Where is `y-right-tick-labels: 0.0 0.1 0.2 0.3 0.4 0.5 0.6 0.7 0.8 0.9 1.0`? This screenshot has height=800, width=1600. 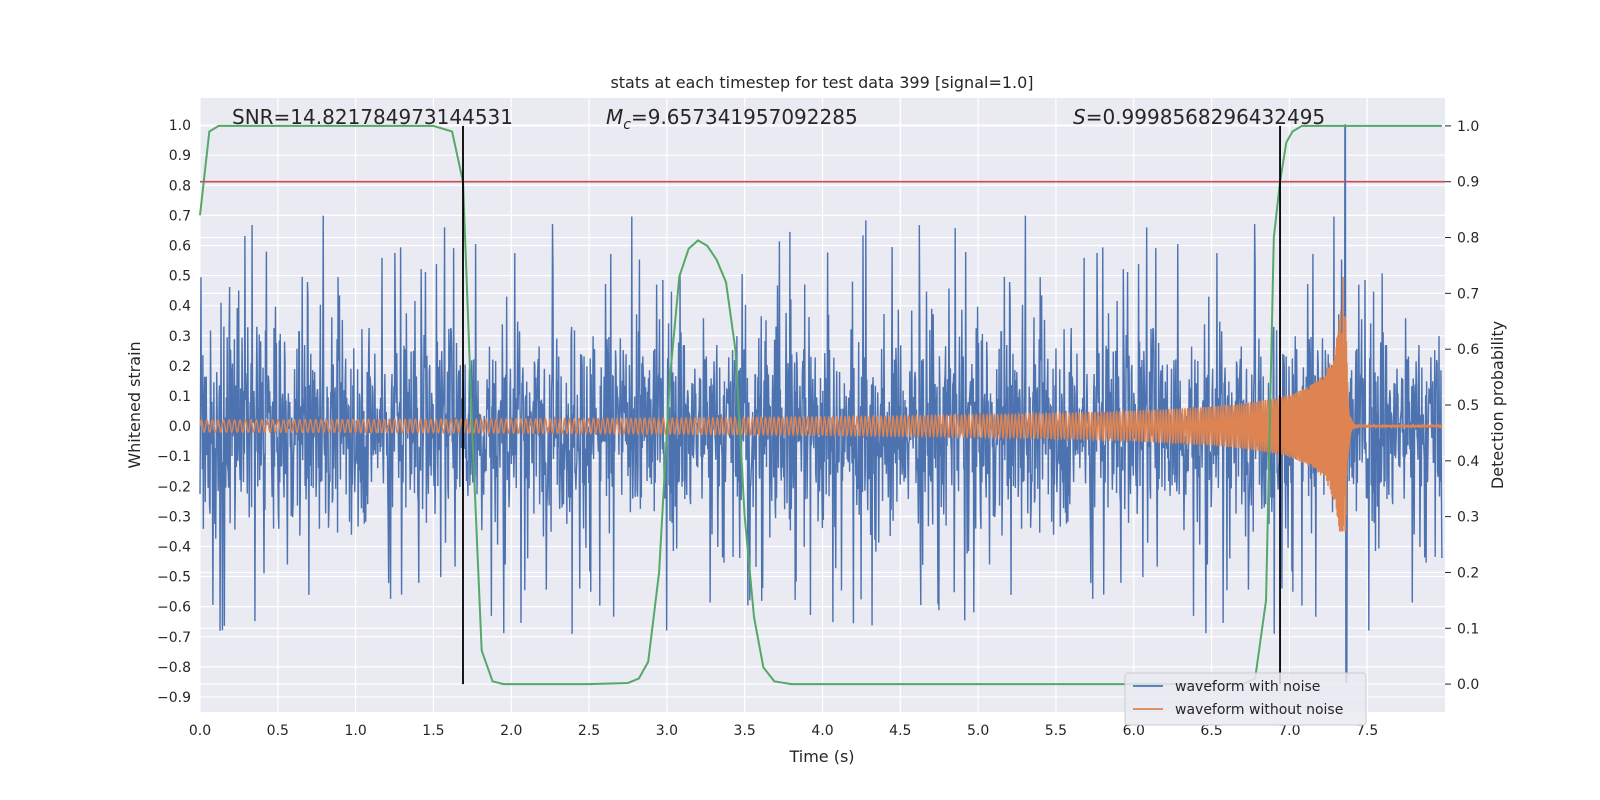 y-right-tick-labels: 0.0 0.1 0.2 0.3 0.4 0.5 0.6 0.7 0.8 0.9 1.0 is located at coordinates (1462, 406).